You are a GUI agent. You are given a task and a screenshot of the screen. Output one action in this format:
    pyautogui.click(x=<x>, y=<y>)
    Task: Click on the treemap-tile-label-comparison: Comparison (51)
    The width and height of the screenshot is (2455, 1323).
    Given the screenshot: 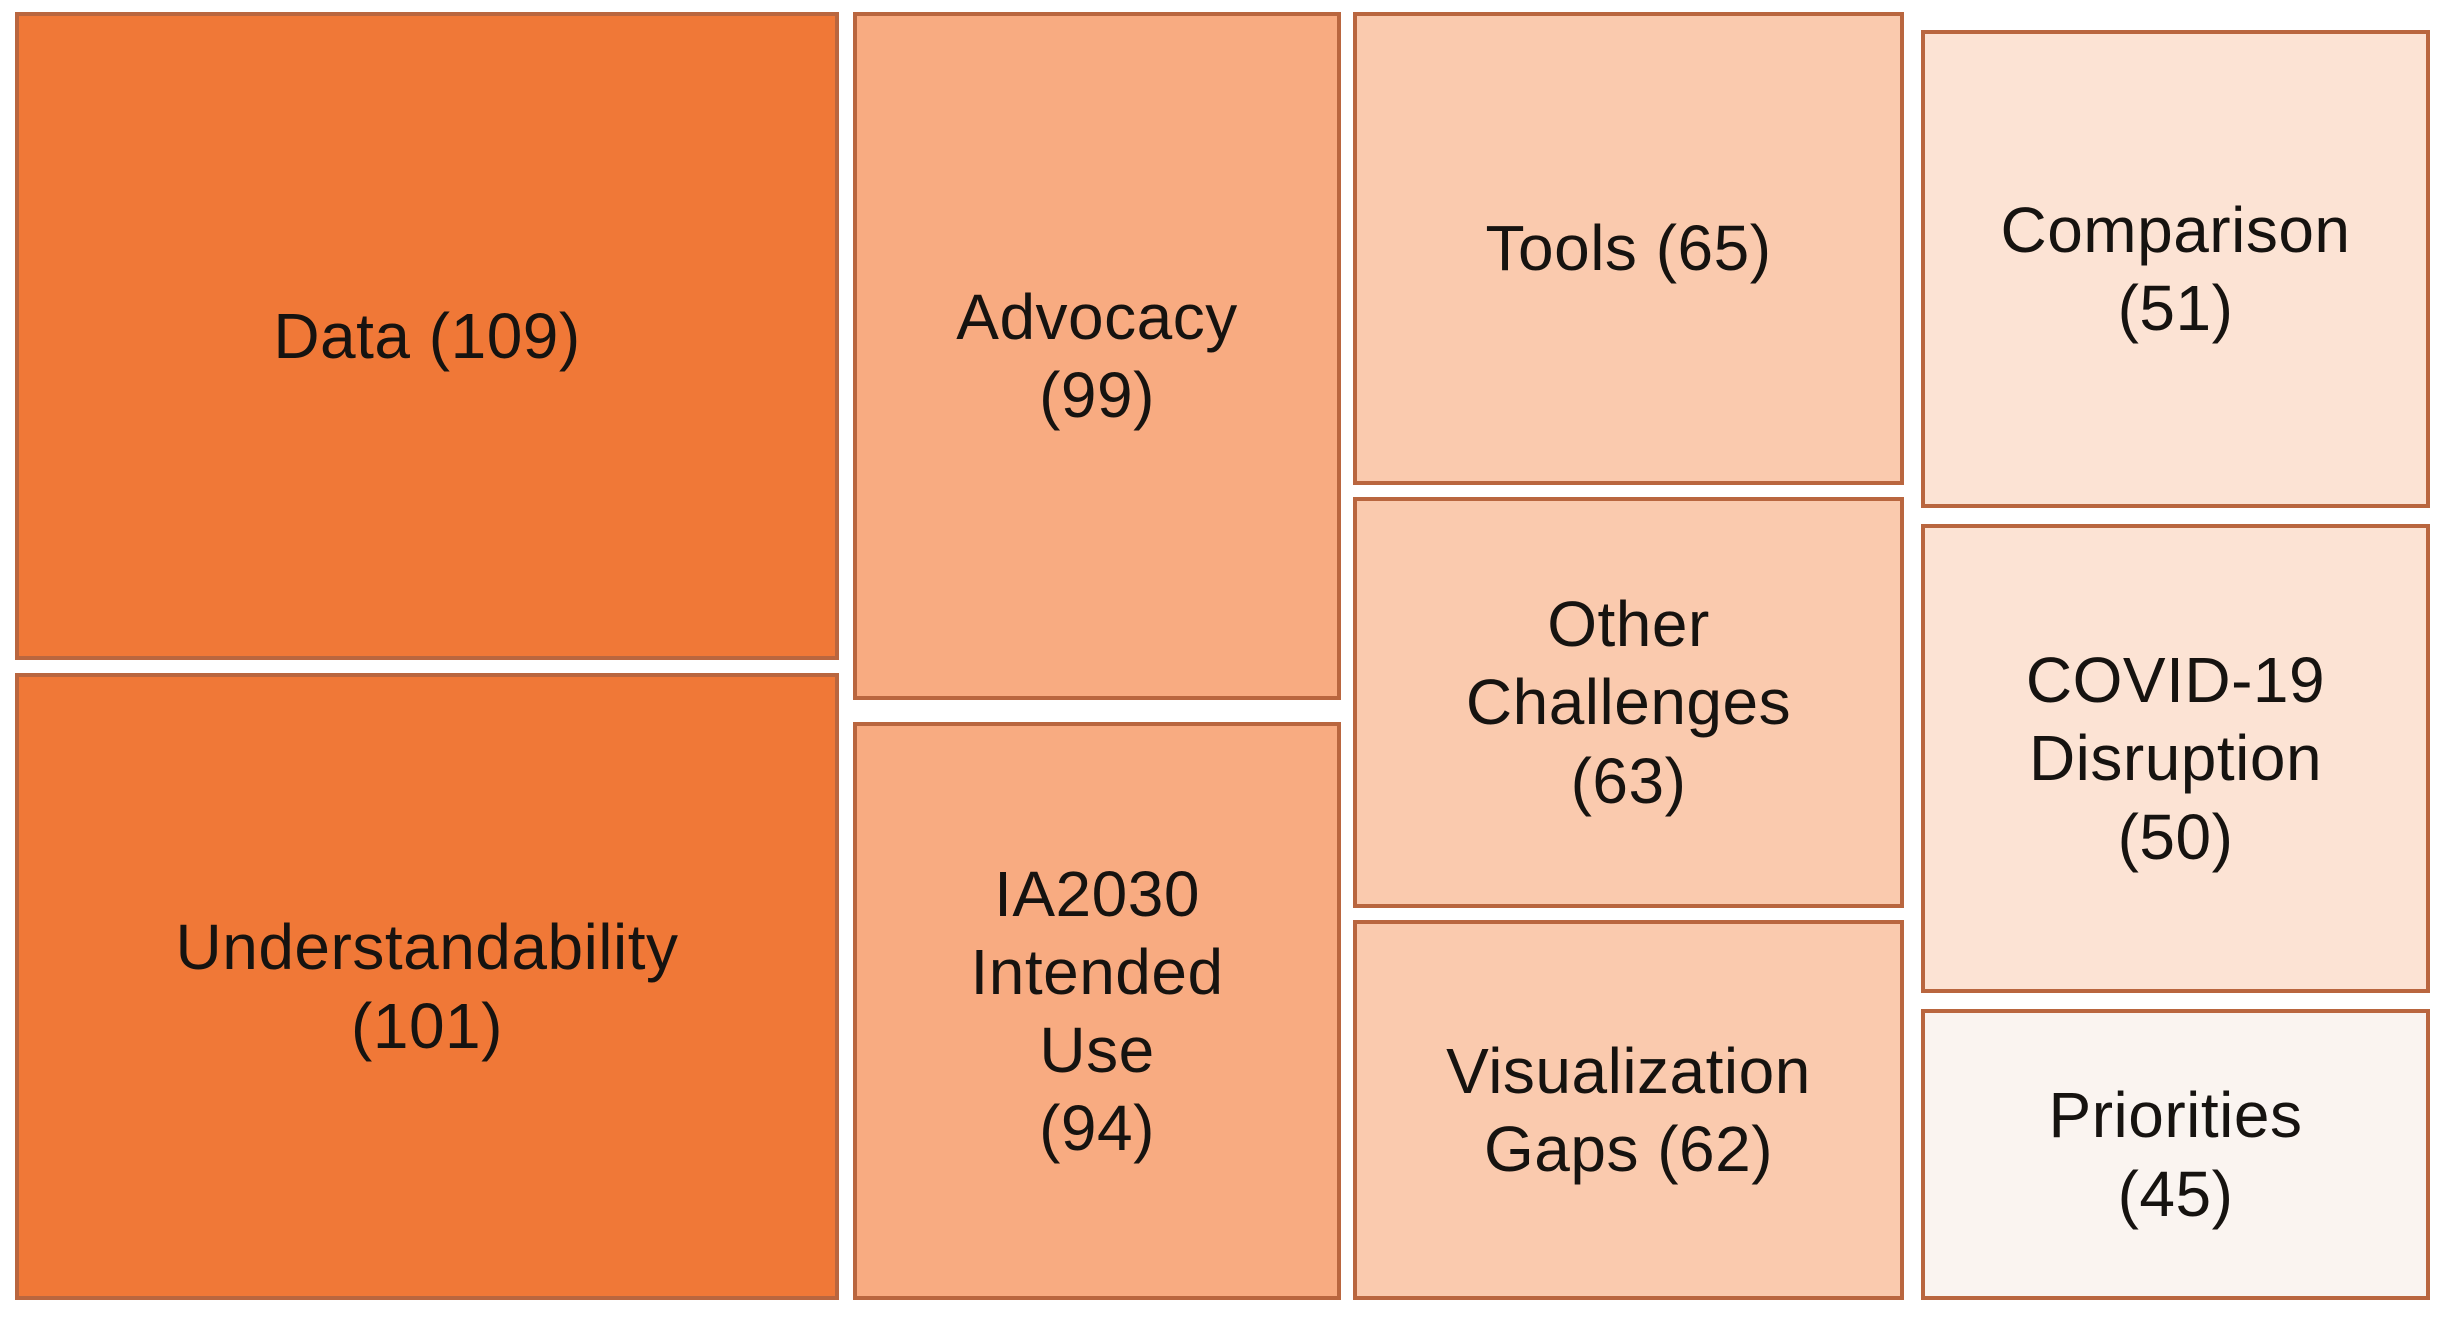 What is the action you would take?
    pyautogui.click(x=2175, y=268)
    